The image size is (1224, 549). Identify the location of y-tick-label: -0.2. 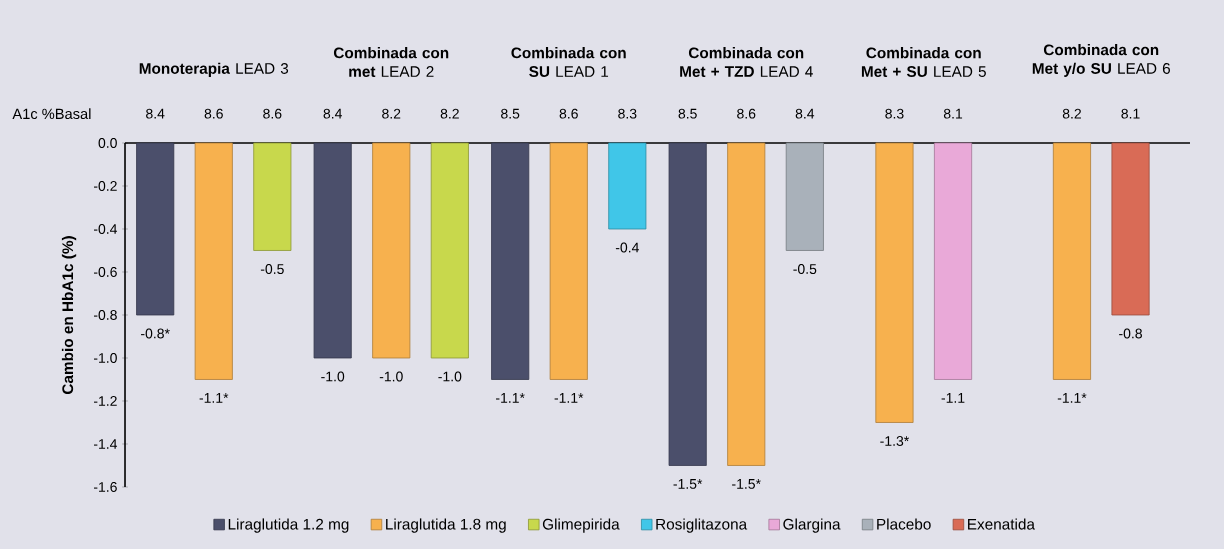
(105, 186).